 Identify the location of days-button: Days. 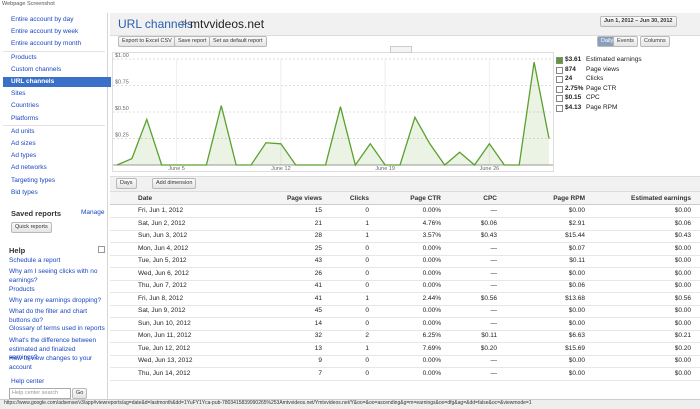
(126, 183).